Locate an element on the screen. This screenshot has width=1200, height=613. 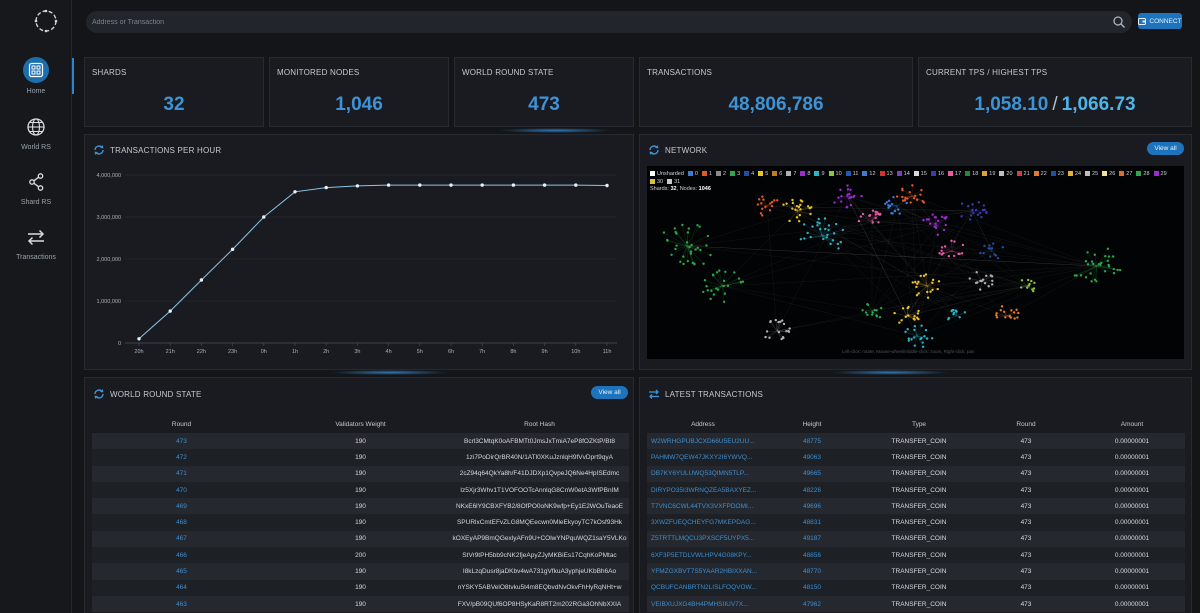
table-cell: 48770 is located at coordinates (812, 571).